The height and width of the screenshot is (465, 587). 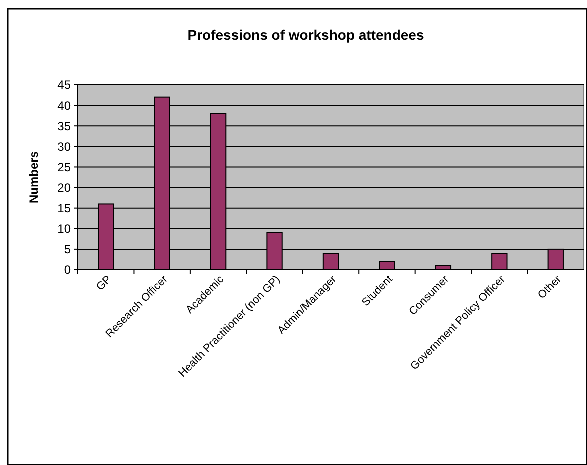 What do you see at coordinates (65, 187) in the screenshot?
I see `y-tick-label: 20` at bounding box center [65, 187].